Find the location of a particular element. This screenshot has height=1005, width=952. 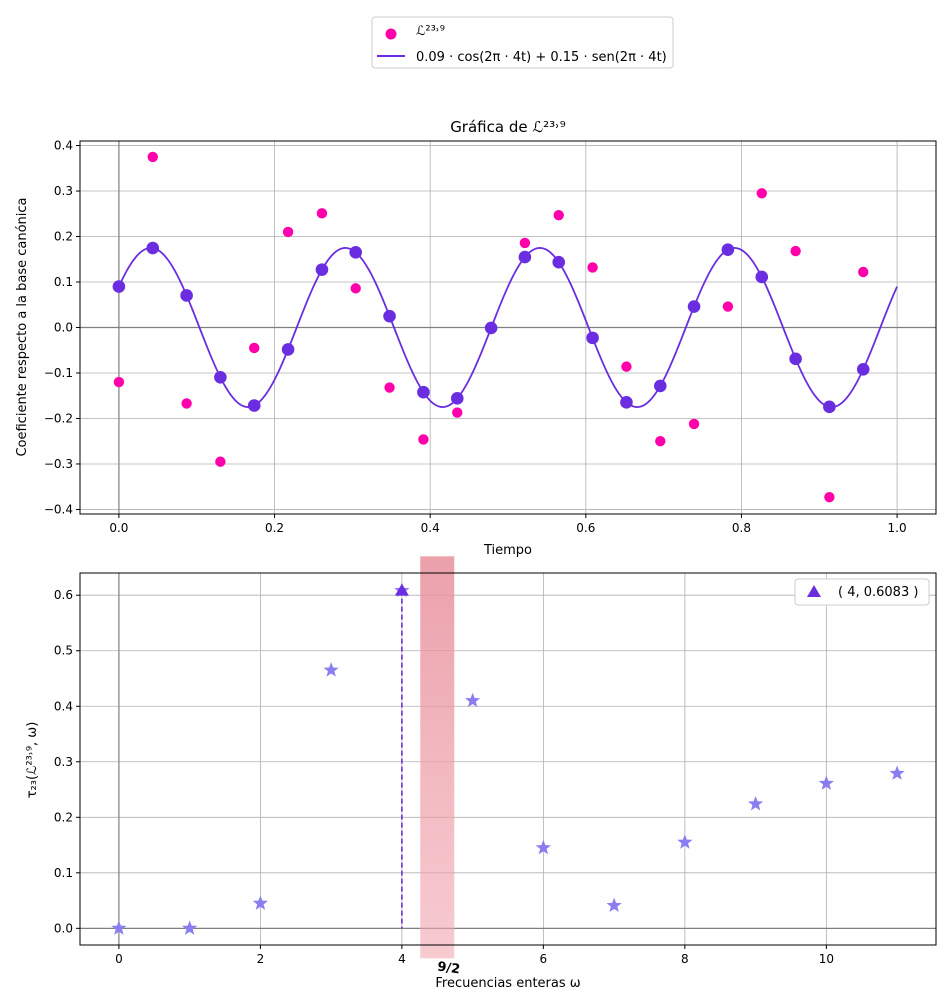

x-tick-label: 0 is located at coordinates (119, 959).